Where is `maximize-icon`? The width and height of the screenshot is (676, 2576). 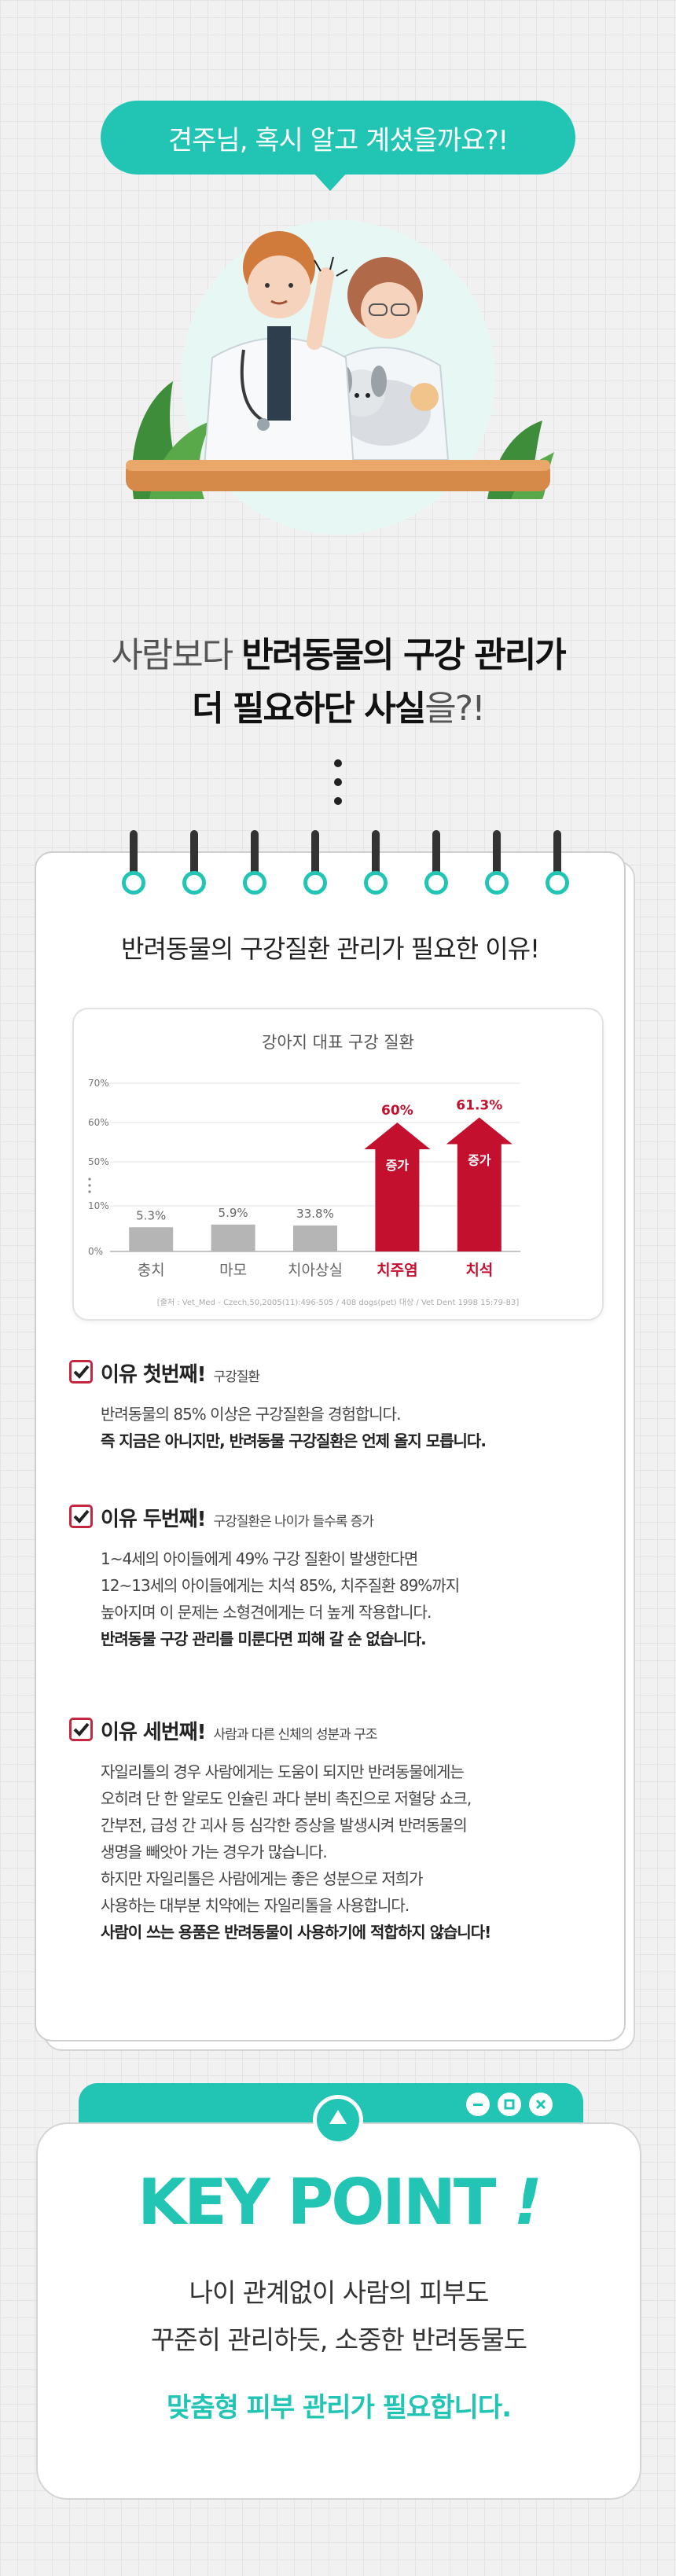
maximize-icon is located at coordinates (509, 2104).